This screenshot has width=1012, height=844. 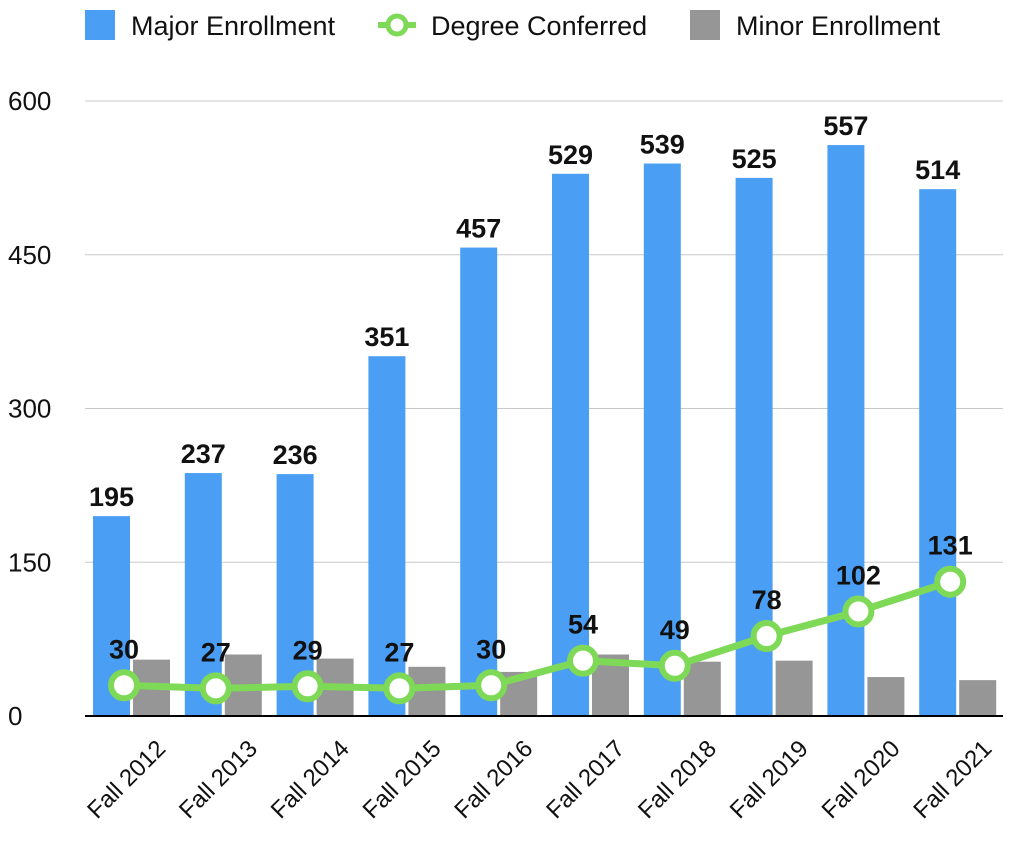 I want to click on data-label-major: 457, so click(x=478, y=229).